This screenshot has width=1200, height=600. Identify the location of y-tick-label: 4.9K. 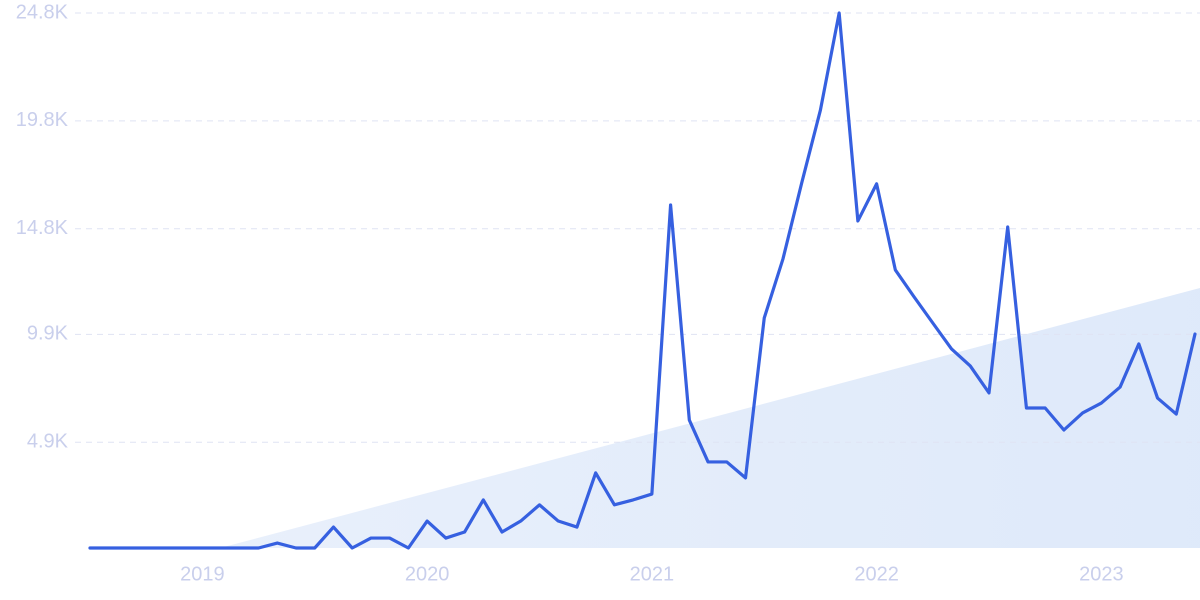
(48, 442).